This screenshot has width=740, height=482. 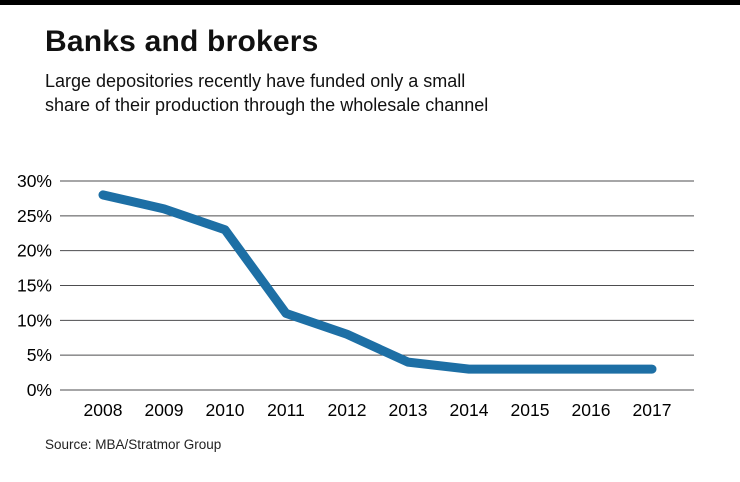 What do you see at coordinates (225, 410) in the screenshot?
I see `x-axis-tick-label: 2010` at bounding box center [225, 410].